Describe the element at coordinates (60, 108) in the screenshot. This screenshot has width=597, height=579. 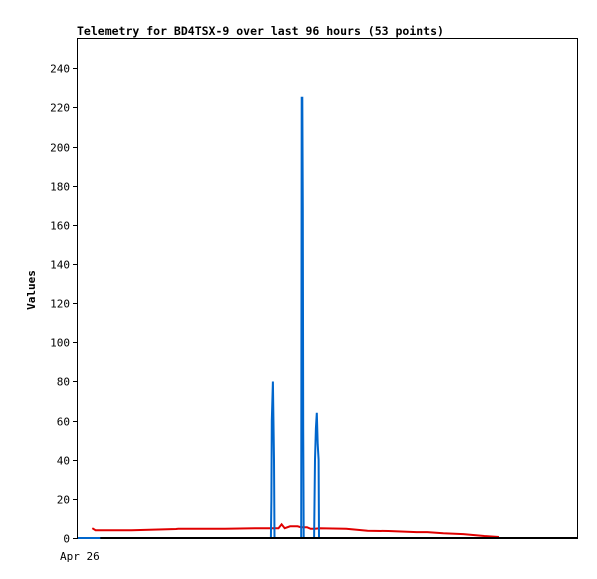
I see `y-tick-label: 220` at that location.